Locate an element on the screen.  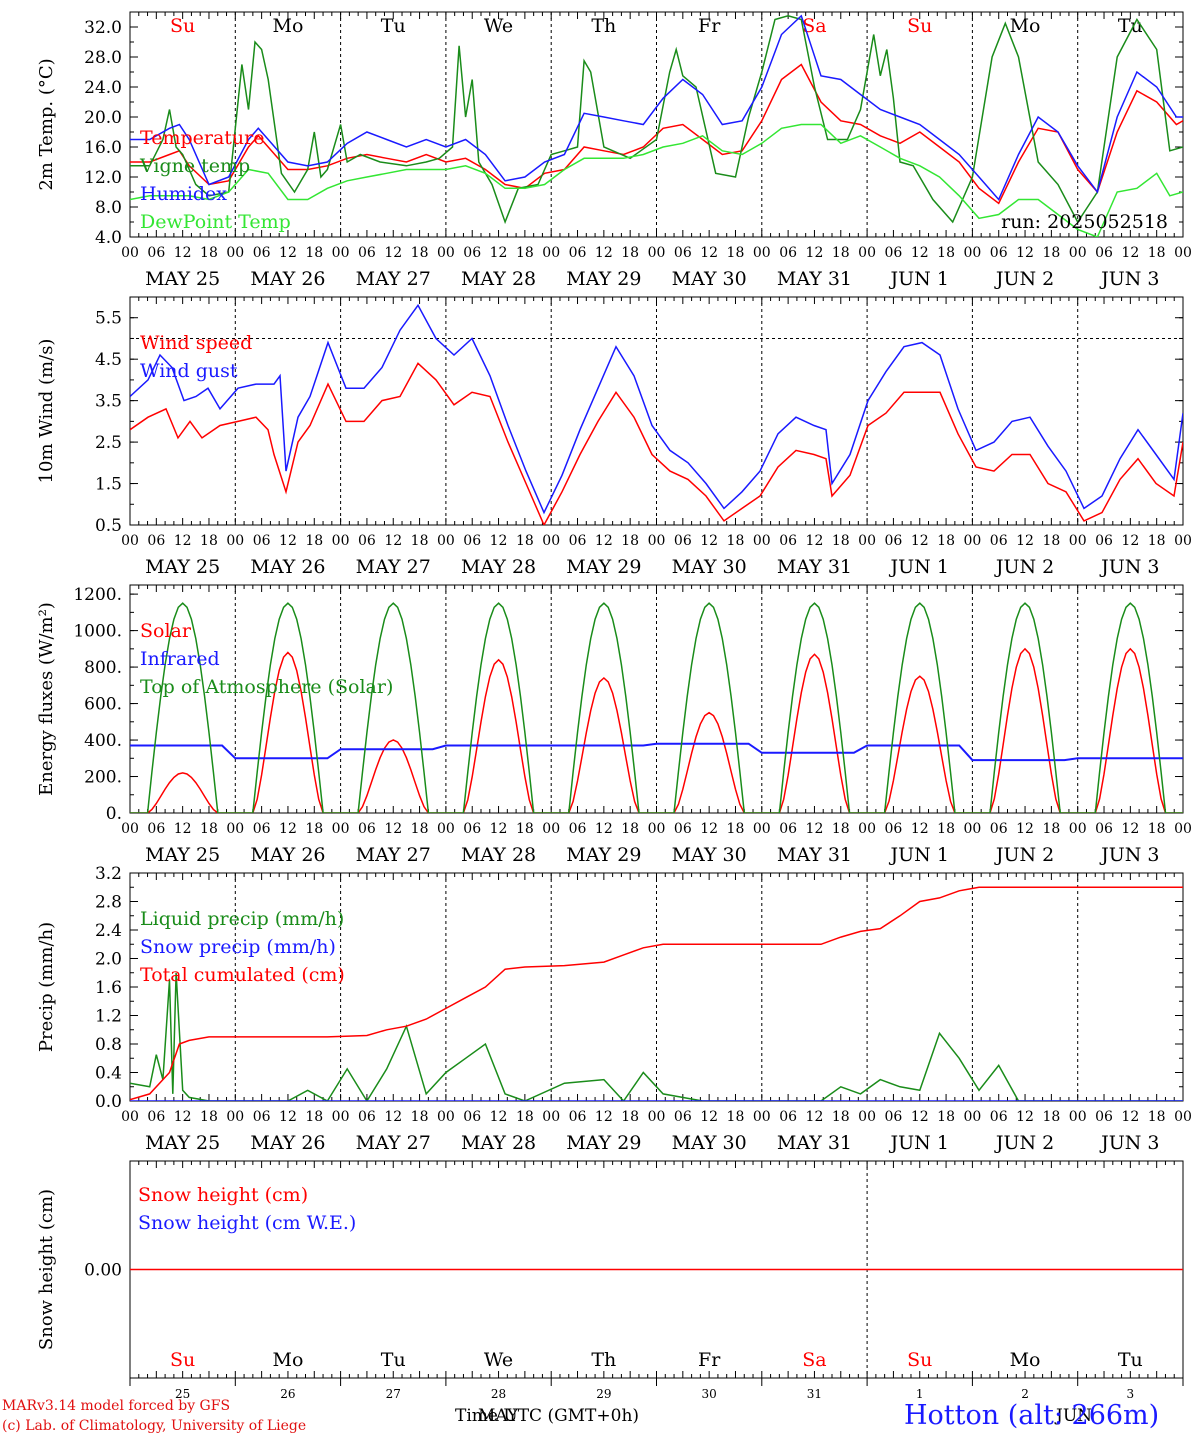
y-axis-label: 10m Wind (m/s) is located at coordinates (46, 411).